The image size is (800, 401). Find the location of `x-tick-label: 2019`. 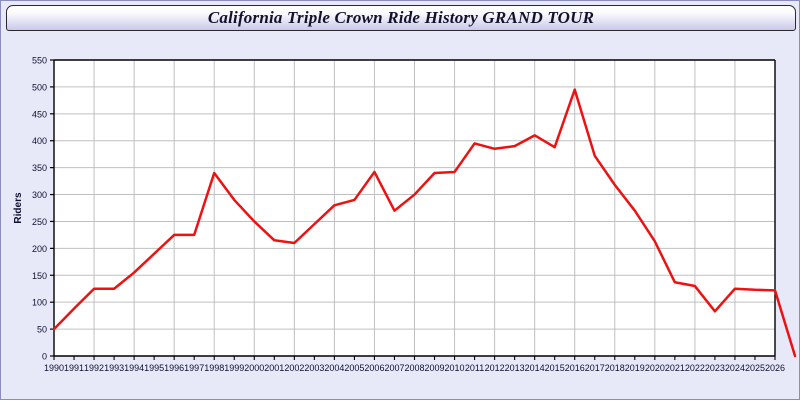

x-tick-label: 2019 is located at coordinates (635, 368).